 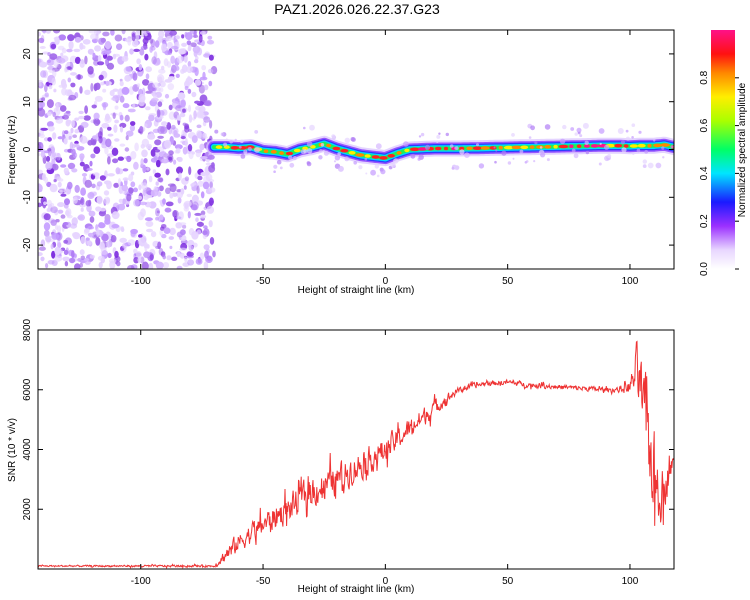 What do you see at coordinates (704, 221) in the screenshot?
I see `colorbar-tick-label: 0.2` at bounding box center [704, 221].